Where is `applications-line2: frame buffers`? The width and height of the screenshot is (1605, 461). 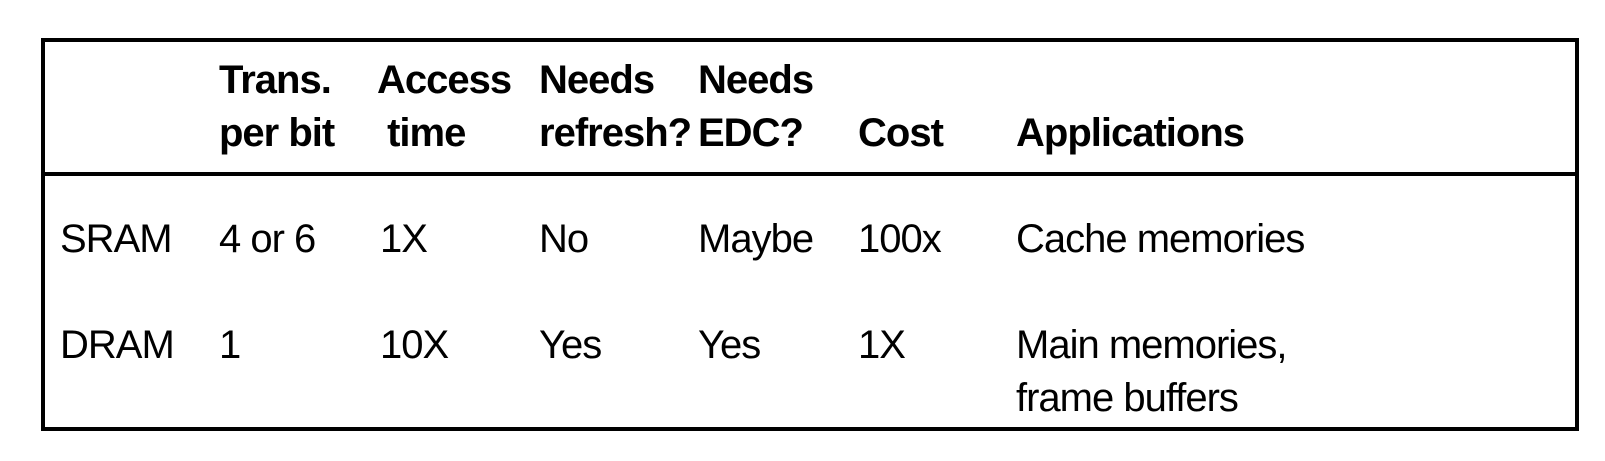
applications-line2: frame buffers is located at coordinates (1127, 398).